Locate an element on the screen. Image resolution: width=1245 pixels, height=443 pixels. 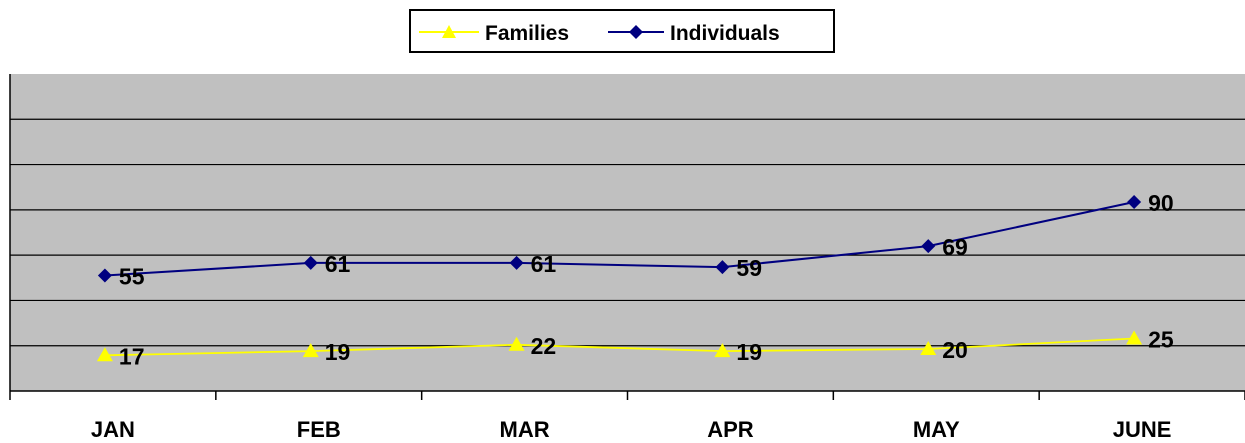
x-tick-label: JUNE is located at coordinates (1142, 429).